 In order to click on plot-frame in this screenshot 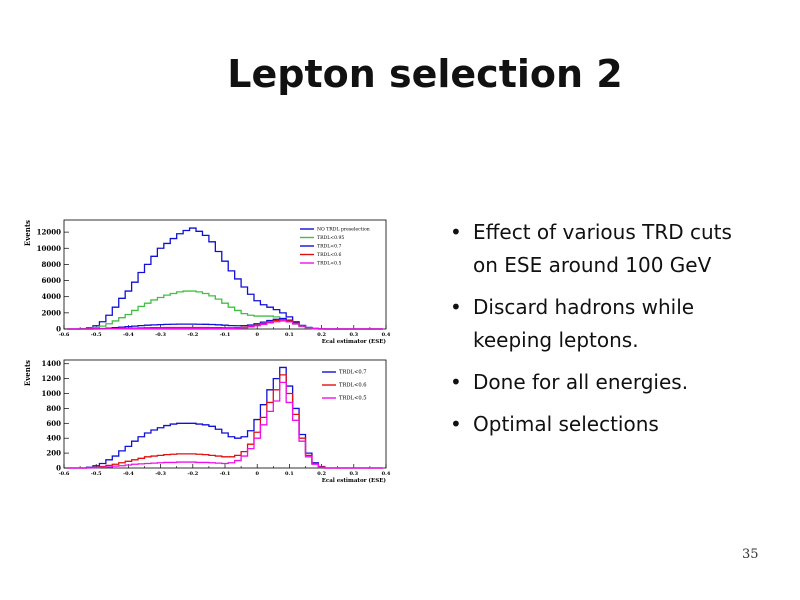, I will do `click(225, 414)`.